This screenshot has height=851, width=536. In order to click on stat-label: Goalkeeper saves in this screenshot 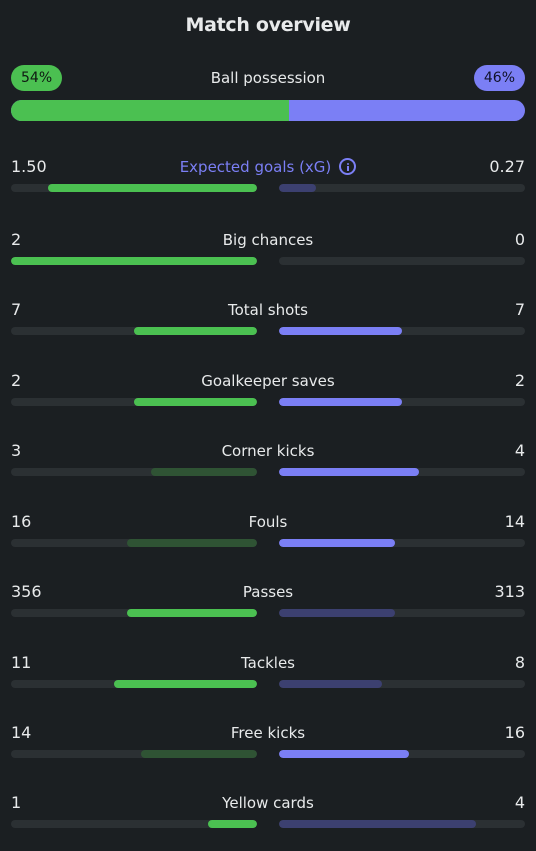, I will do `click(268, 381)`.